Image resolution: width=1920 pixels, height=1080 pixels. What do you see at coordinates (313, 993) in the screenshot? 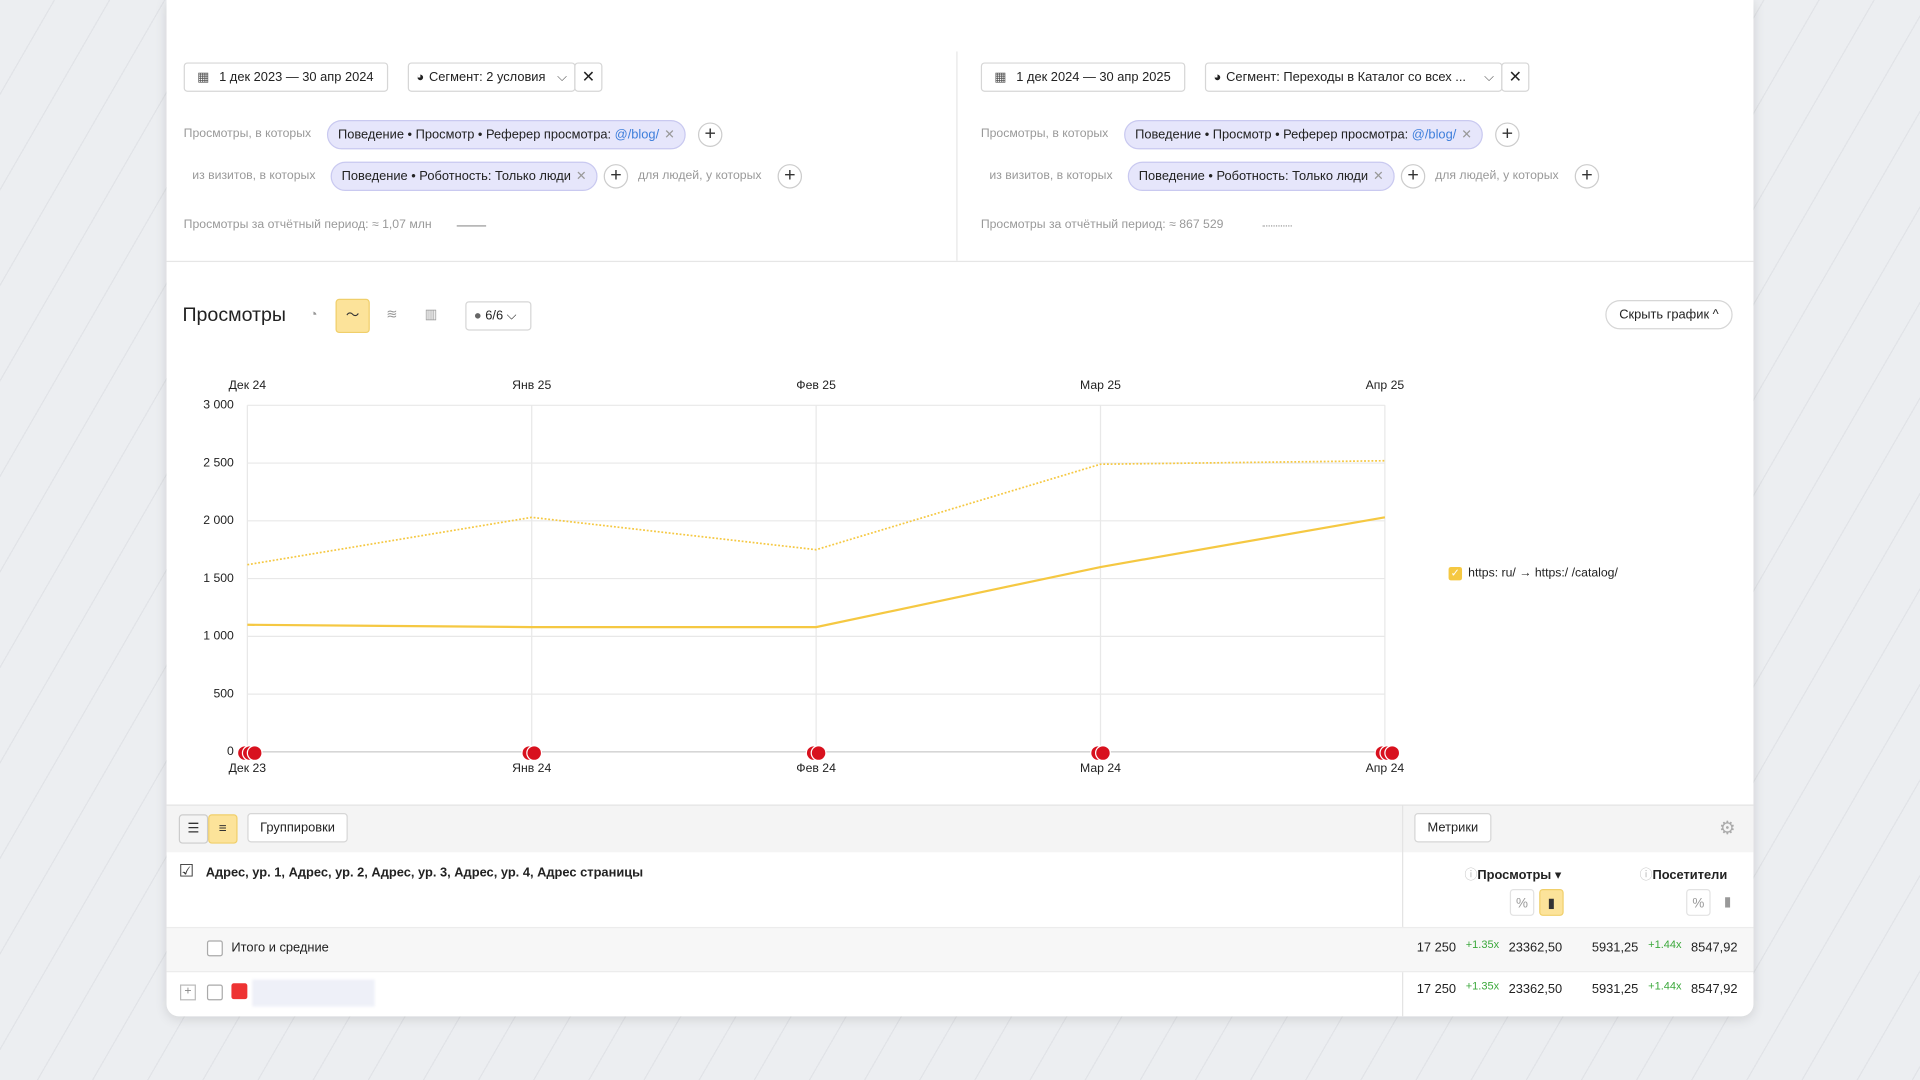
I see `blurred-name` at bounding box center [313, 993].